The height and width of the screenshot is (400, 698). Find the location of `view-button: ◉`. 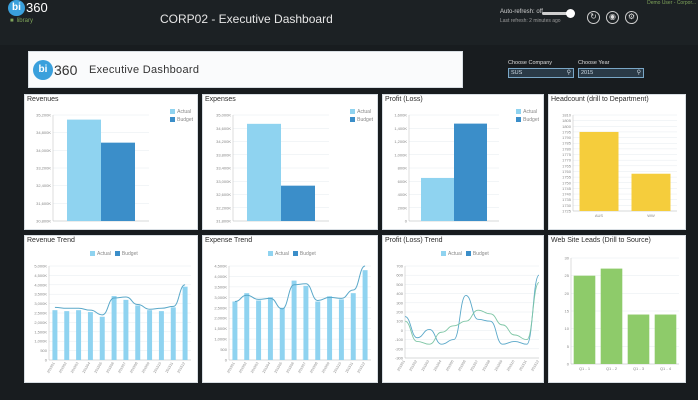

view-button: ◉ is located at coordinates (612, 17).